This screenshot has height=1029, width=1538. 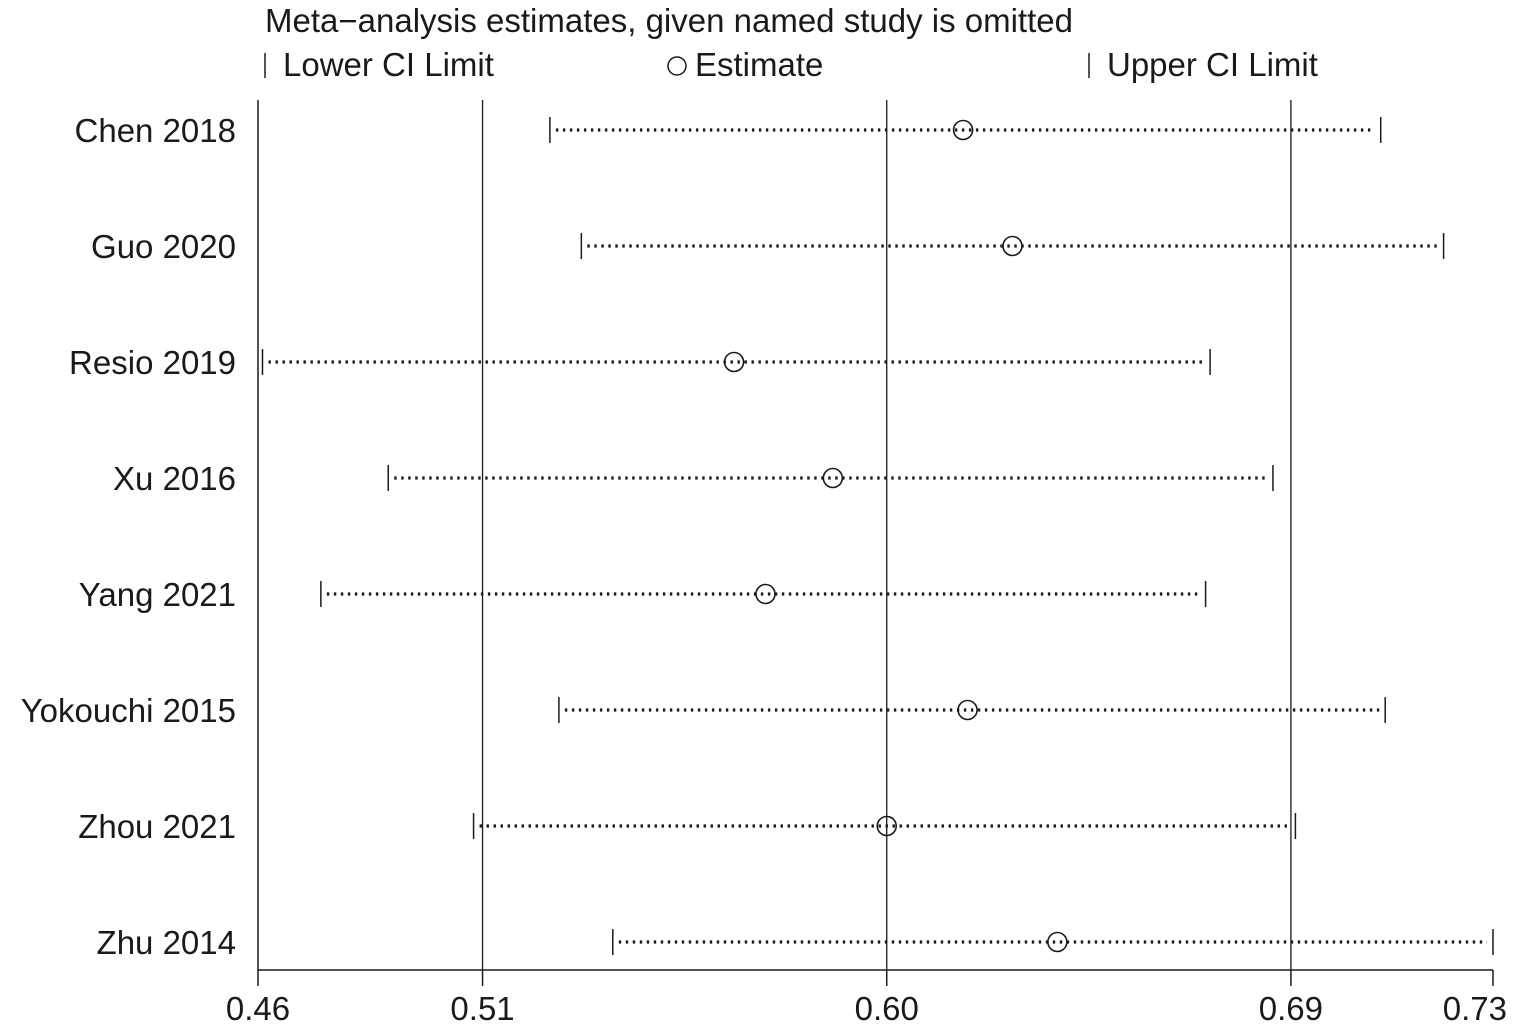 I want to click on study-row: Resio 2019, so click(x=640, y=362).